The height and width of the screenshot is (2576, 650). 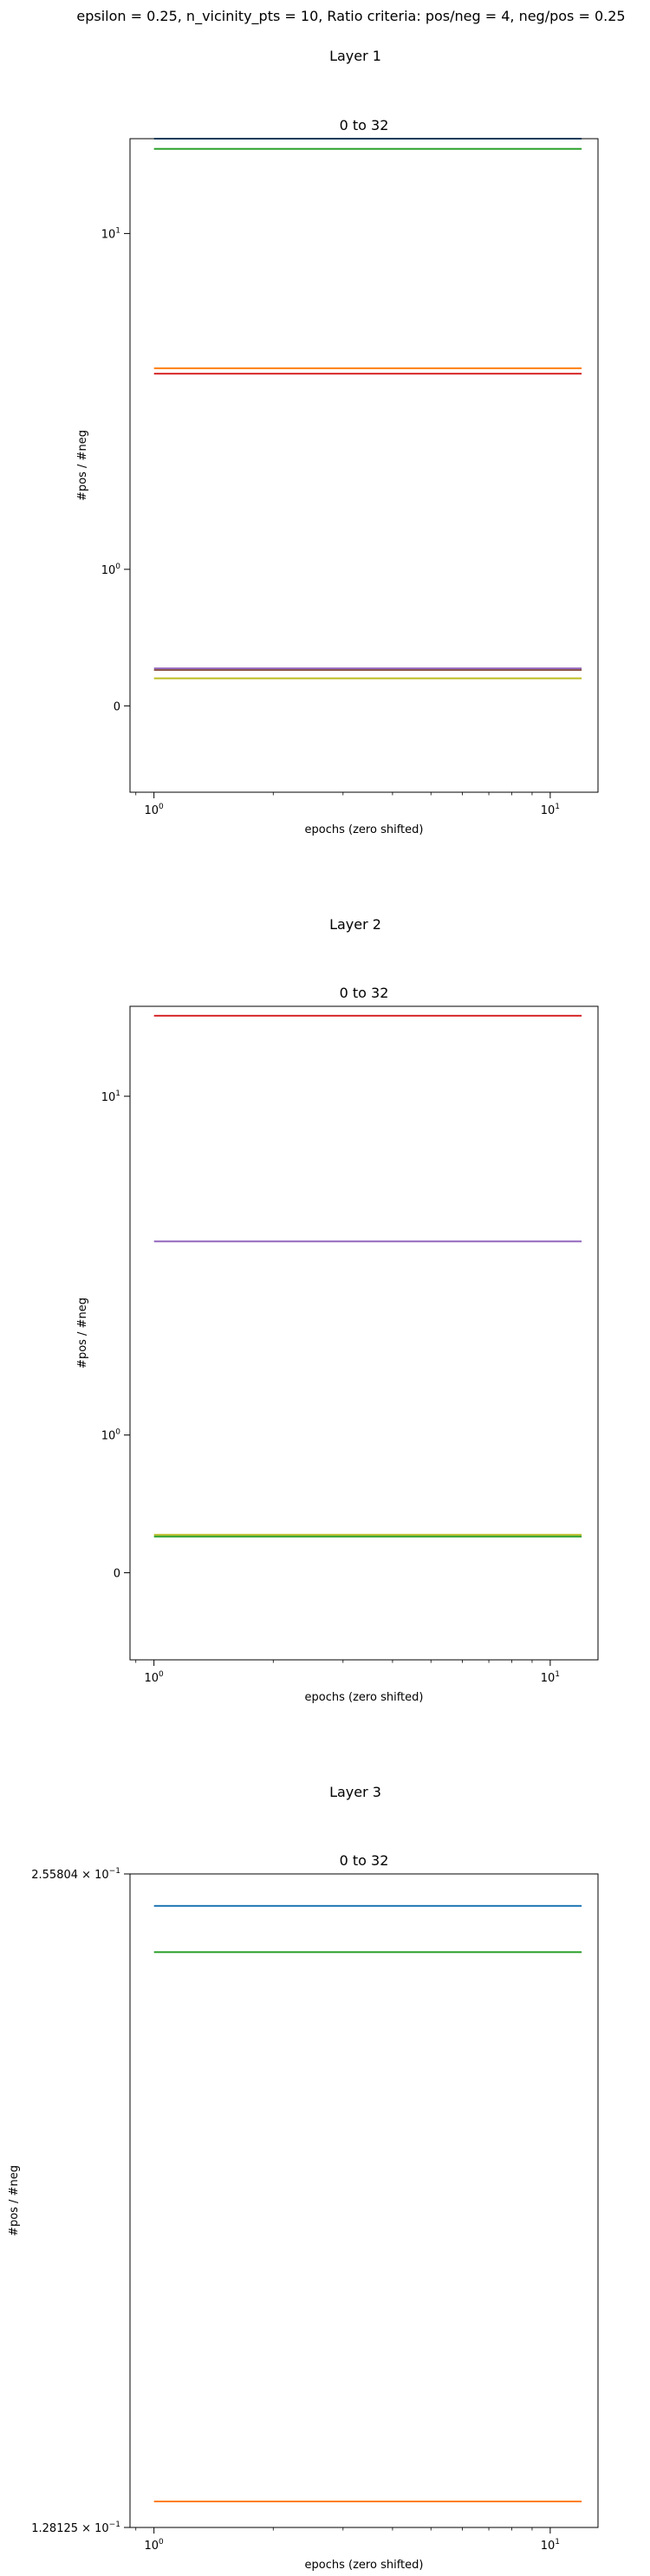 What do you see at coordinates (355, 1792) in the screenshot?
I see `section-title: Layer 3` at bounding box center [355, 1792].